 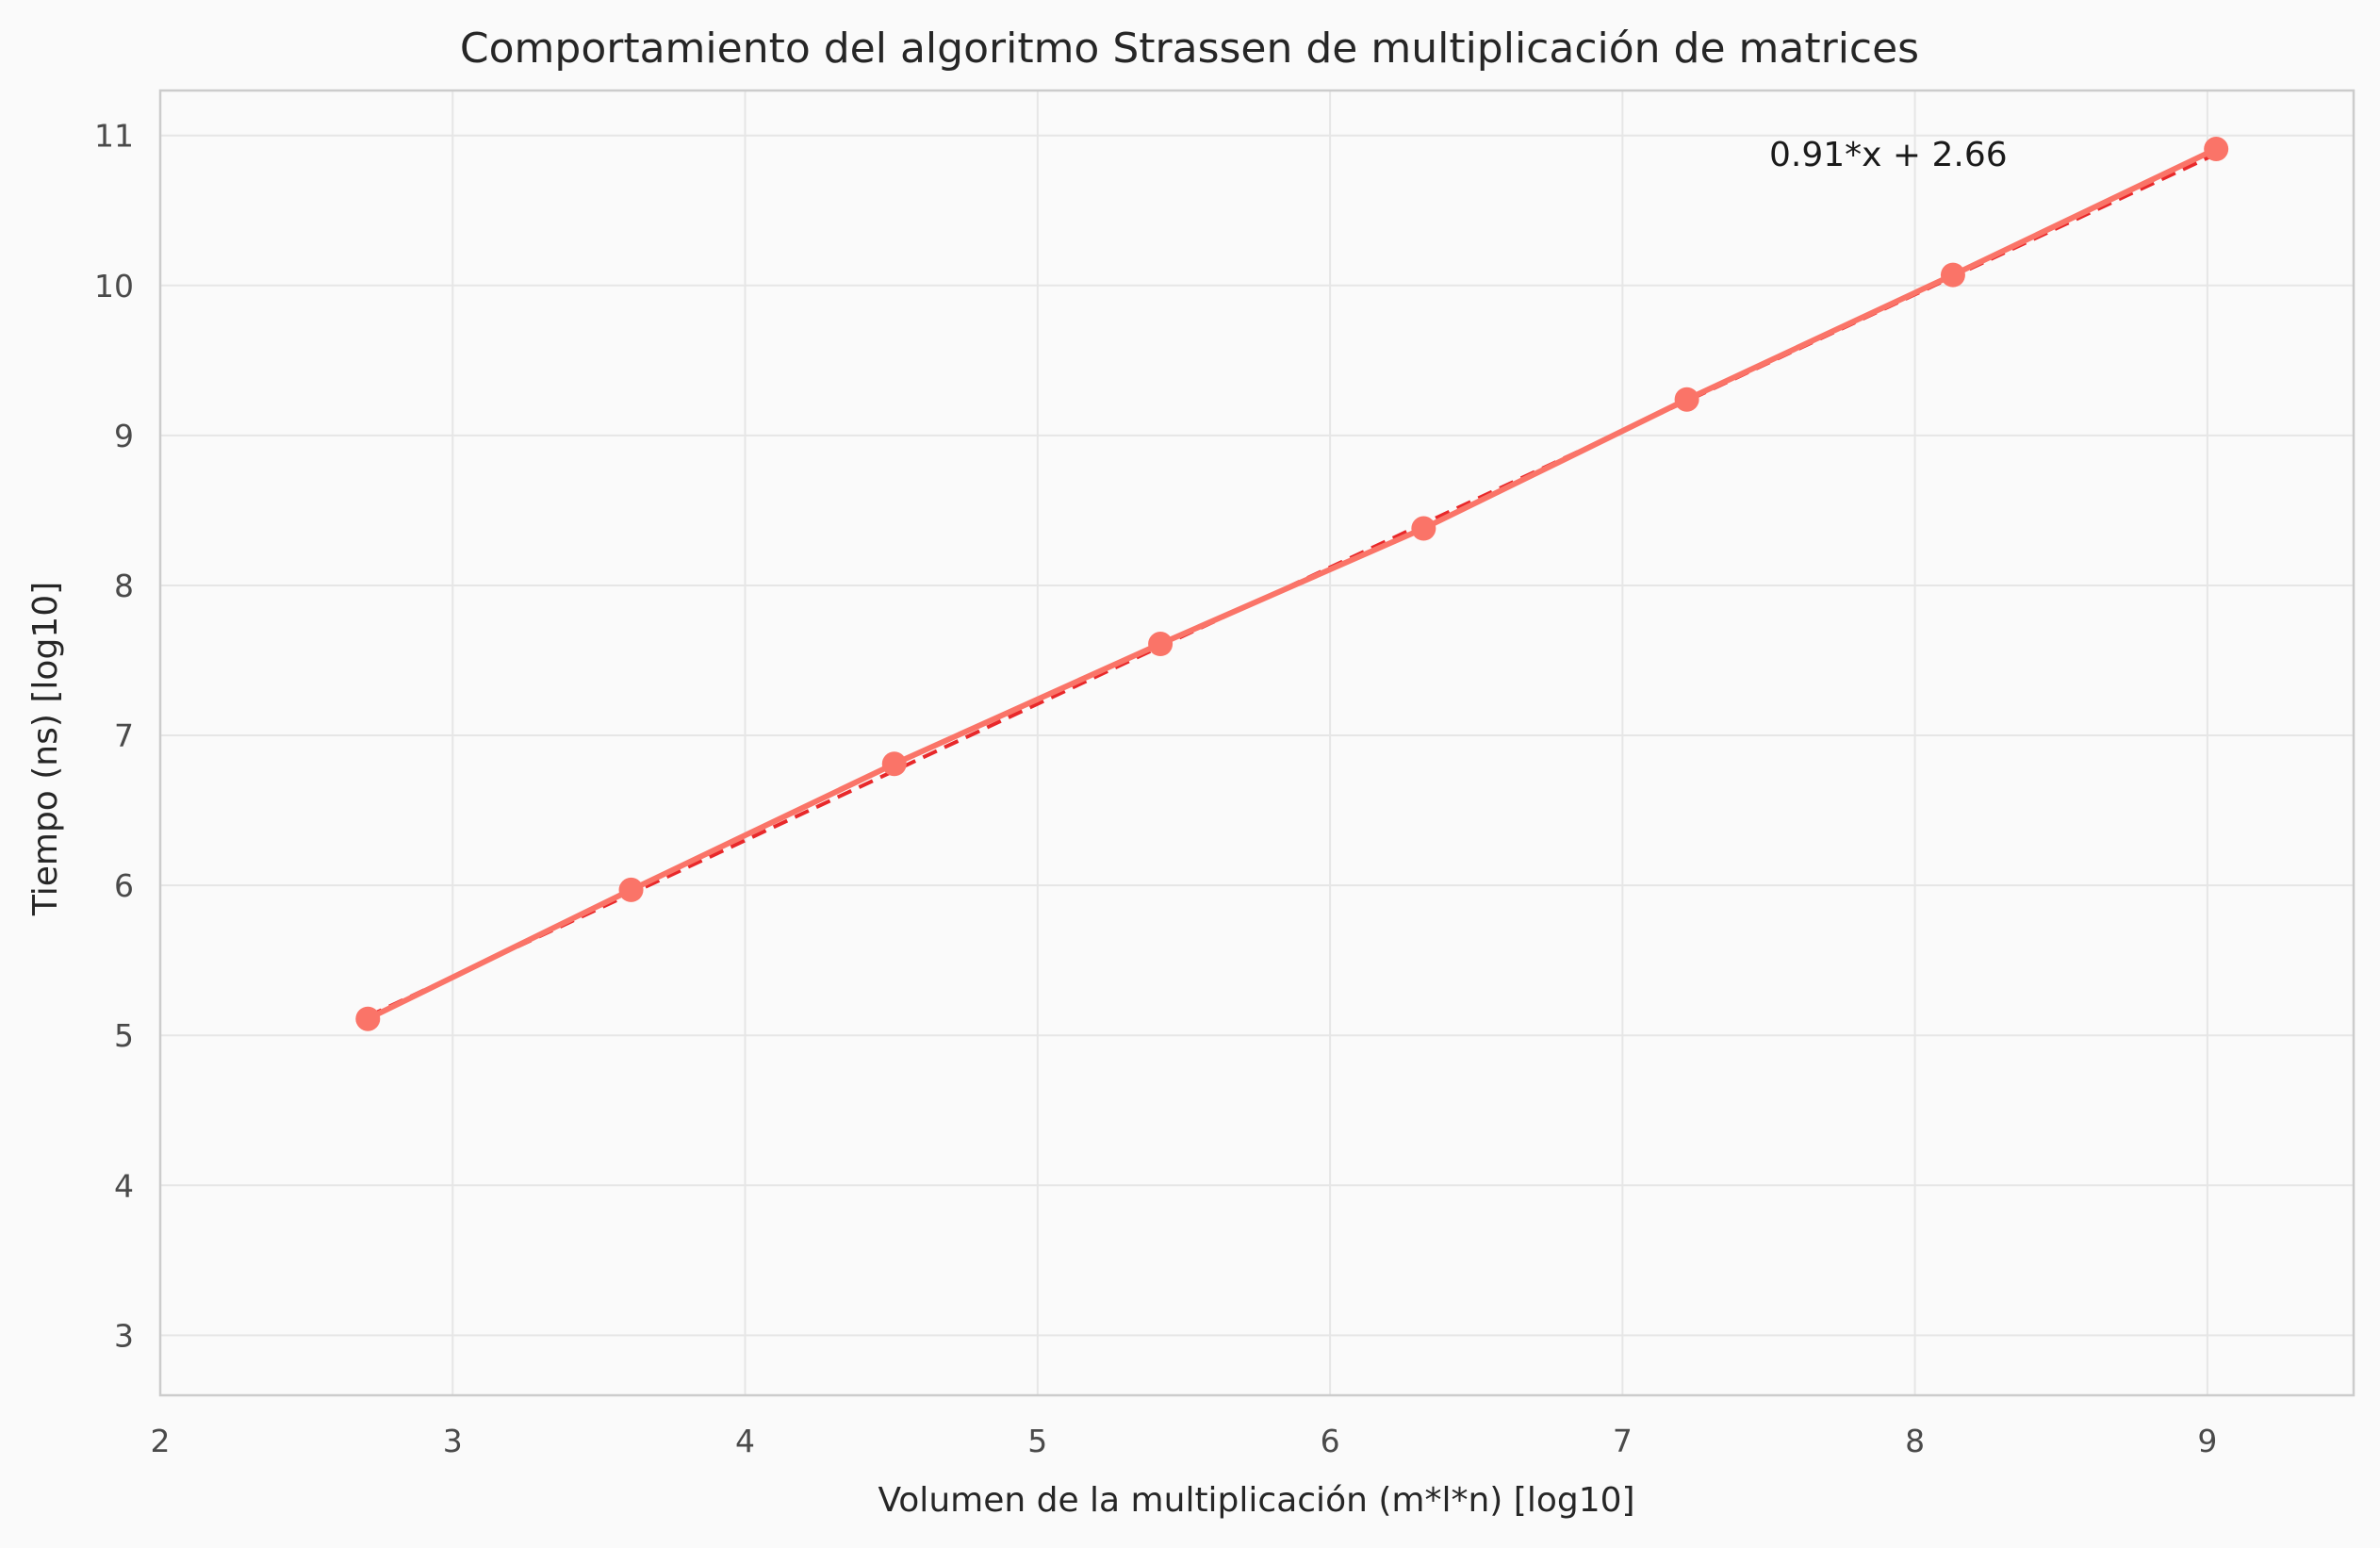 What do you see at coordinates (114, 286) in the screenshot?
I see `y-tick-label: 10` at bounding box center [114, 286].